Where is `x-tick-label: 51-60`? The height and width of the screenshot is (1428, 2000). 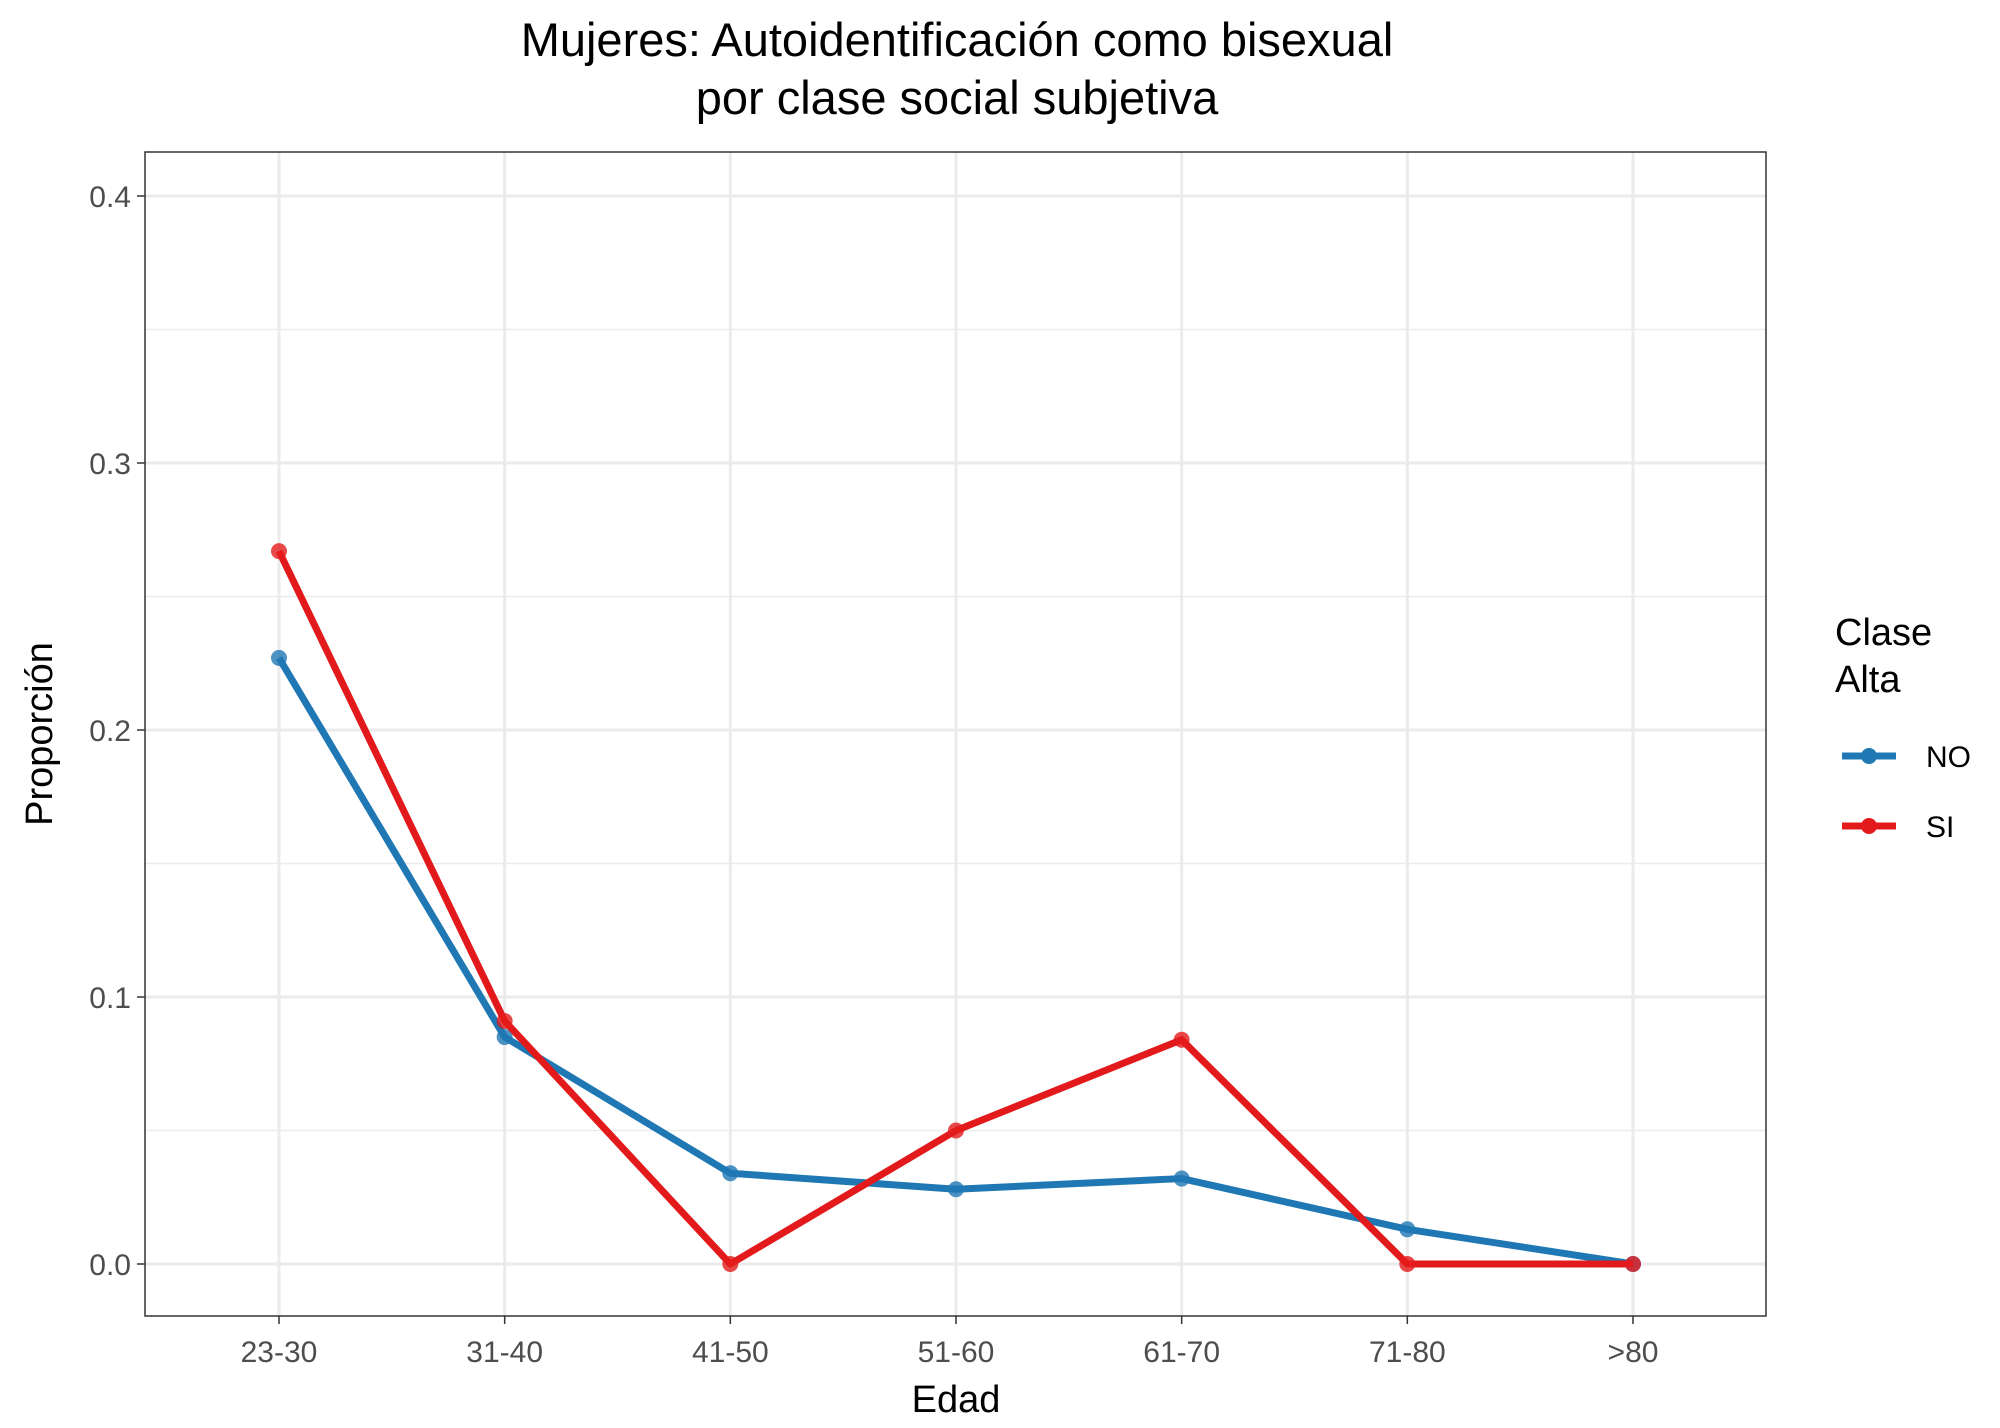
x-tick-label: 51-60 is located at coordinates (956, 1352).